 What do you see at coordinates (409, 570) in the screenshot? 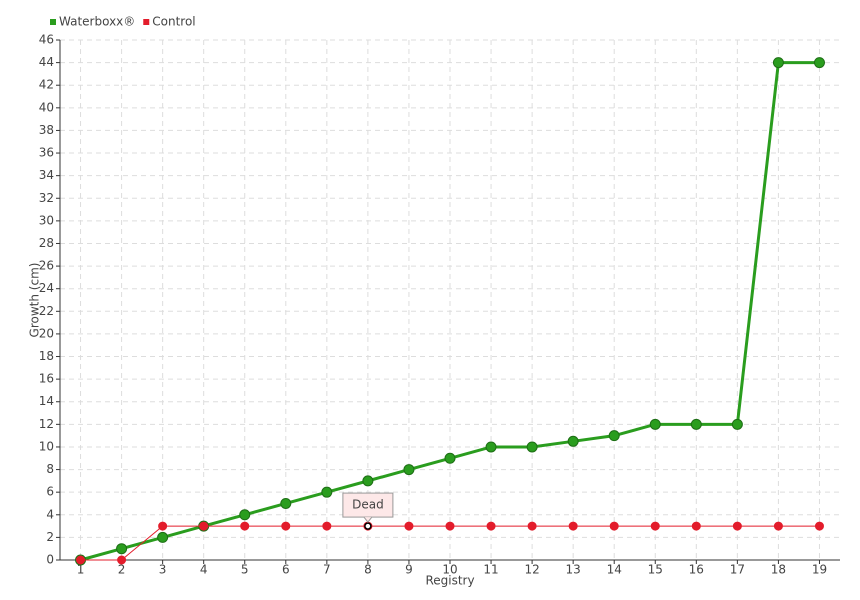
I see `x-tick-label: 9` at bounding box center [409, 570].